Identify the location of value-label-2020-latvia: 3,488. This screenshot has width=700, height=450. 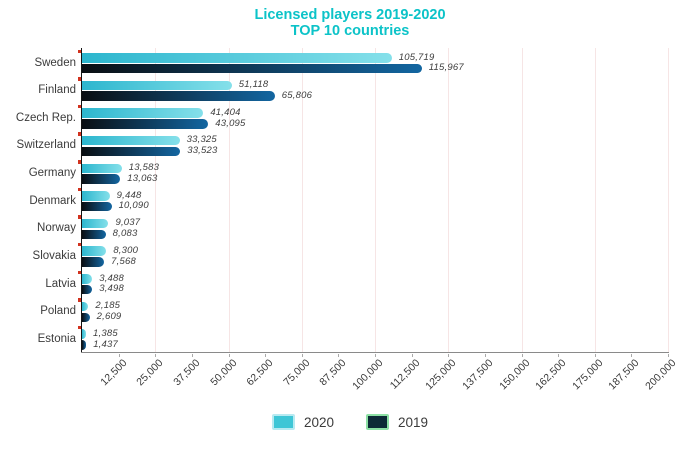
(111, 278).